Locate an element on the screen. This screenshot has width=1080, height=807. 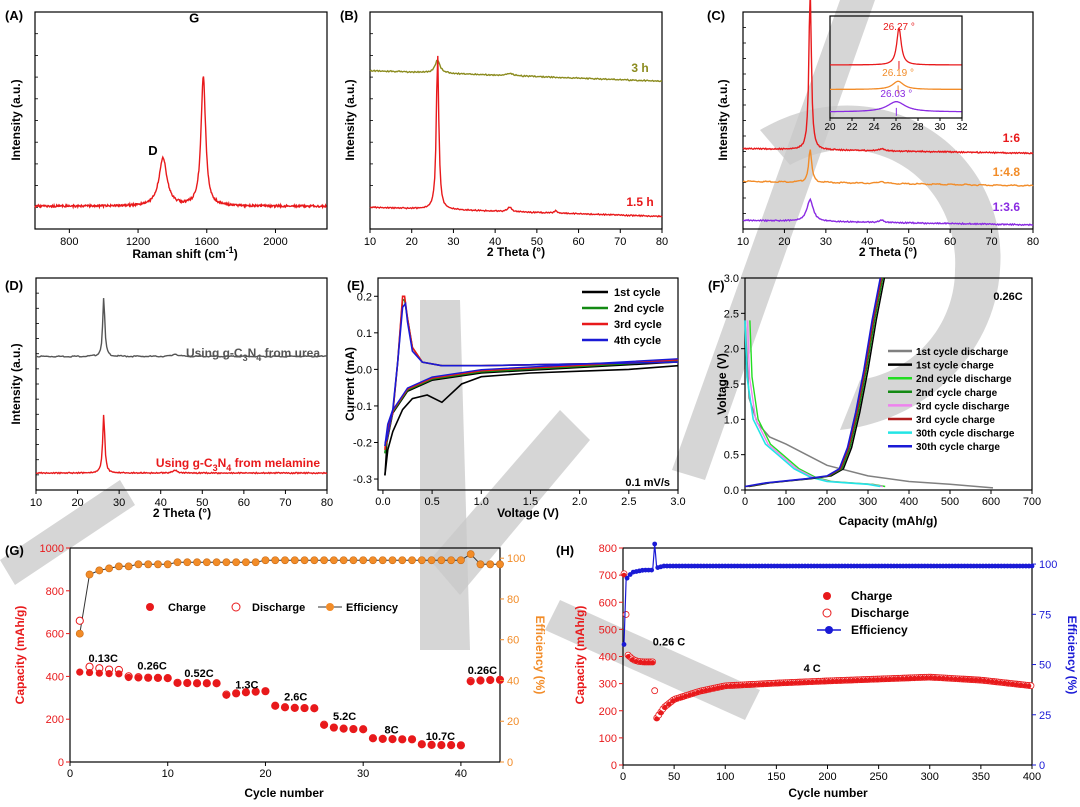
inset-peak-label: 26.03 ° is located at coordinates (896, 94).